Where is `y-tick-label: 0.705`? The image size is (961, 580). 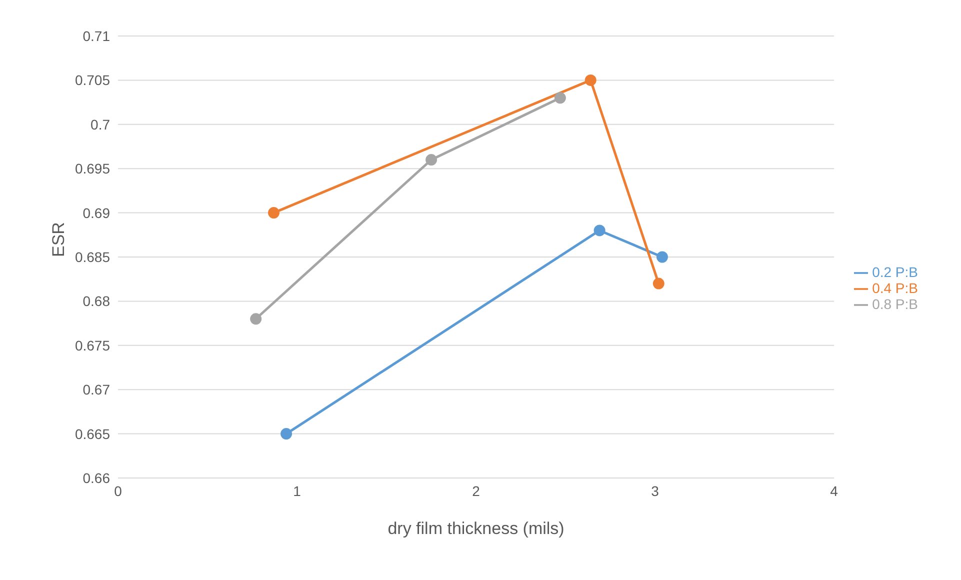 y-tick-label: 0.705 is located at coordinates (92, 80).